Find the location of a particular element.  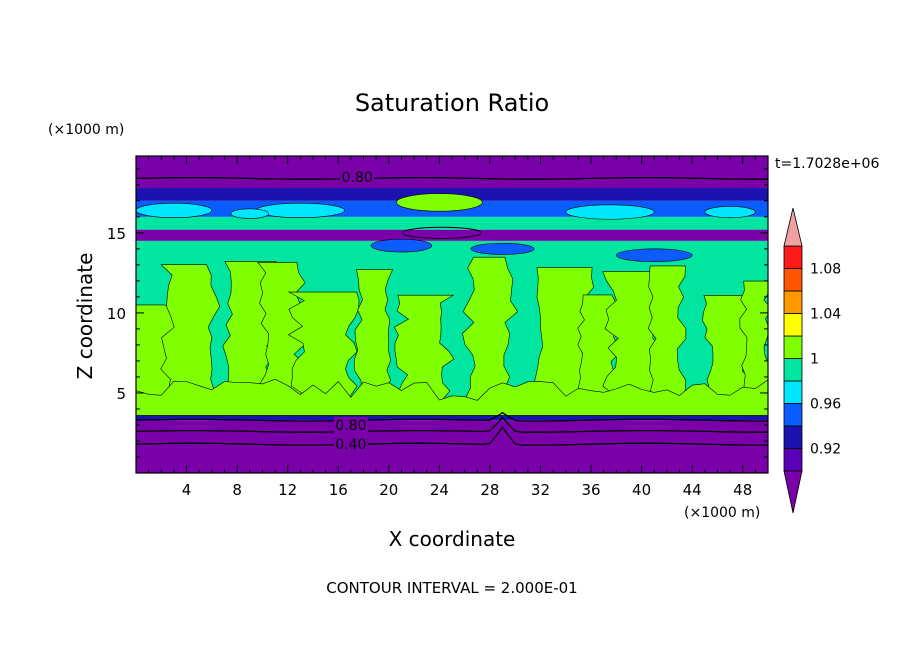

colorbar-tick-label: 1.04 is located at coordinates (825, 315).